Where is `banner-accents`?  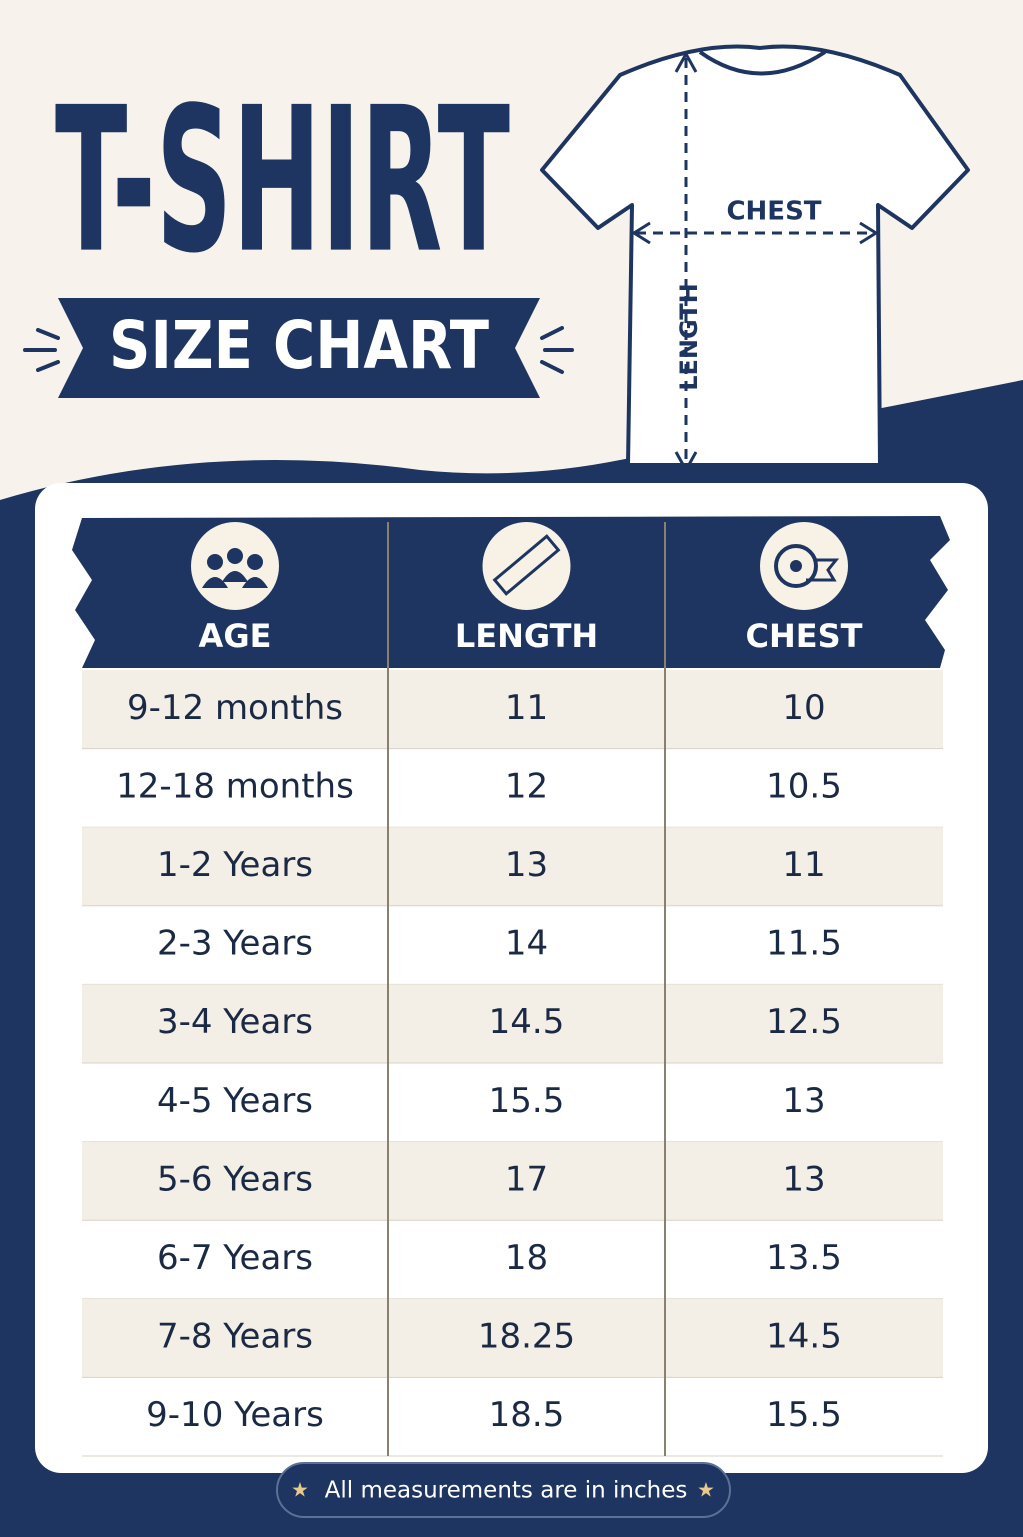 banner-accents is located at coordinates (298, 350).